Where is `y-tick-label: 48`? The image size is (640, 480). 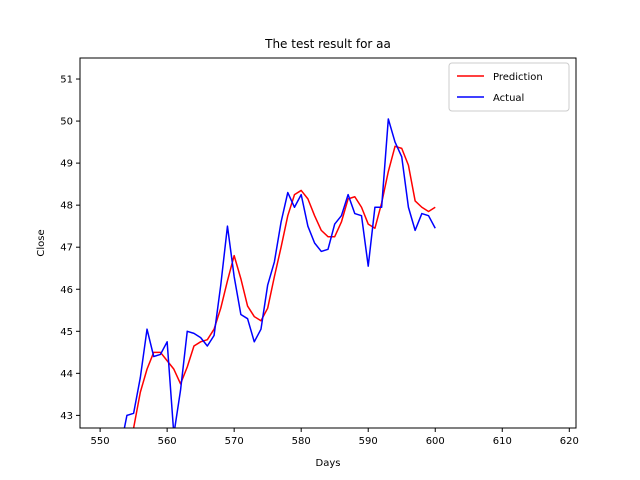 y-tick-label: 48 is located at coordinates (66, 206).